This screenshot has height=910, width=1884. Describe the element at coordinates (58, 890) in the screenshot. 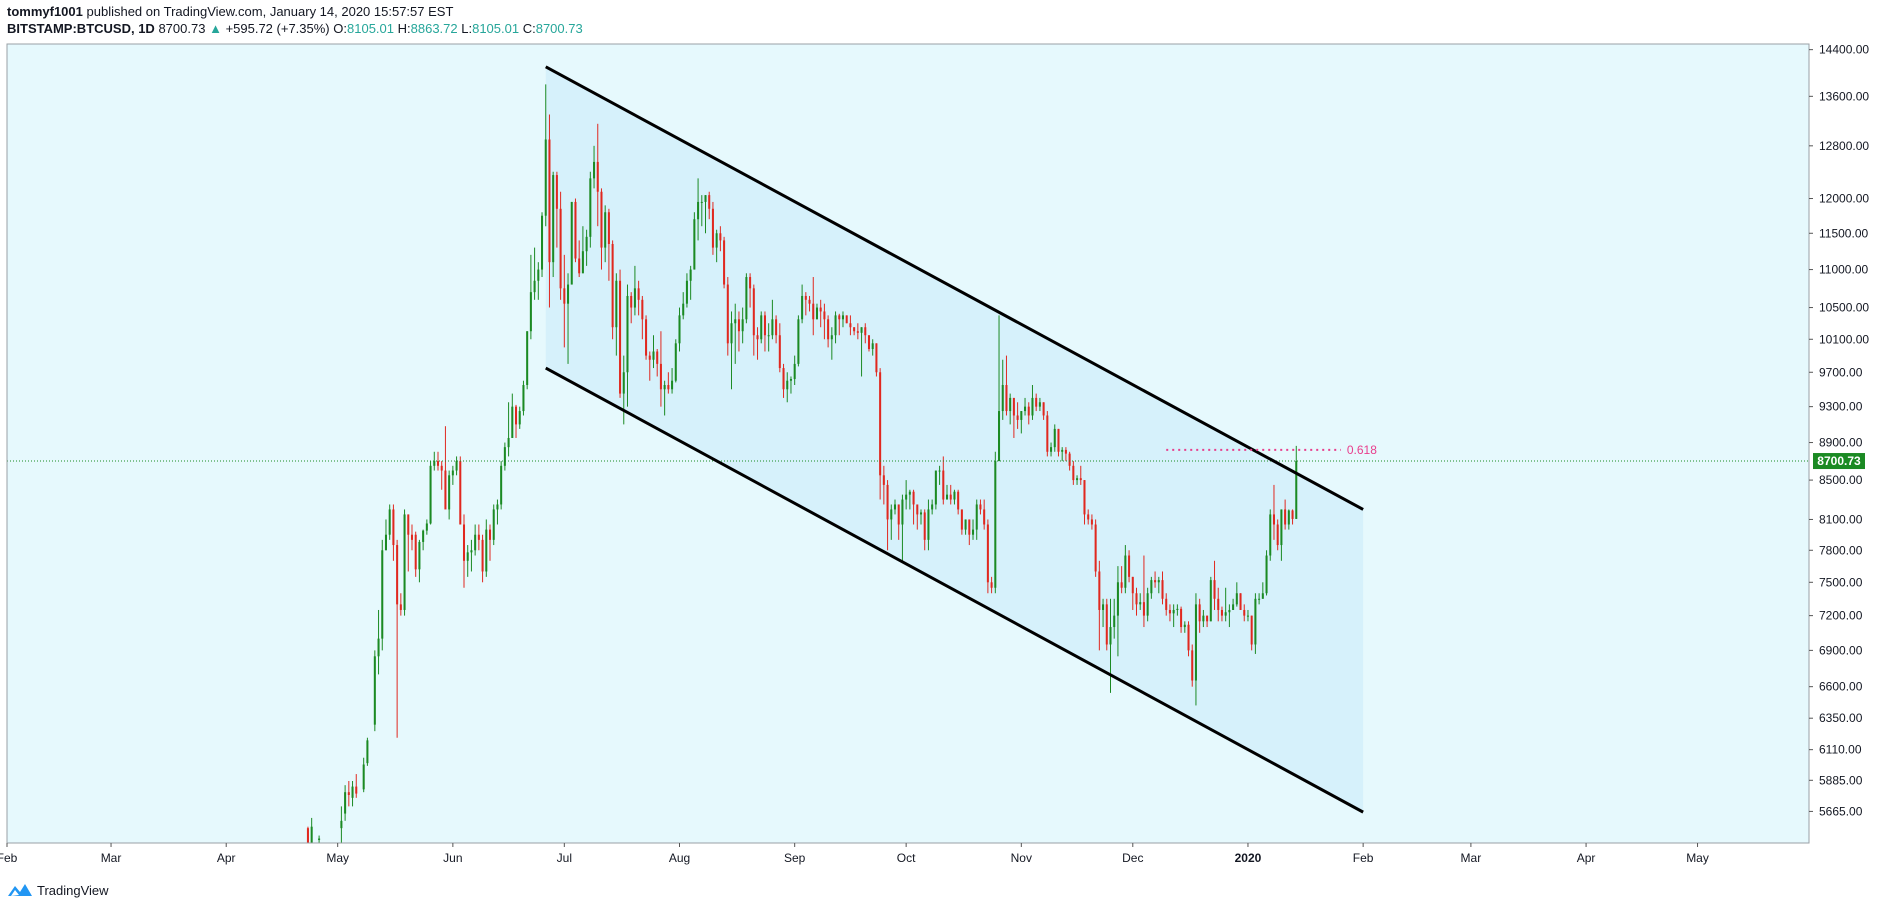

I see `footer-brand: TradingView` at that location.